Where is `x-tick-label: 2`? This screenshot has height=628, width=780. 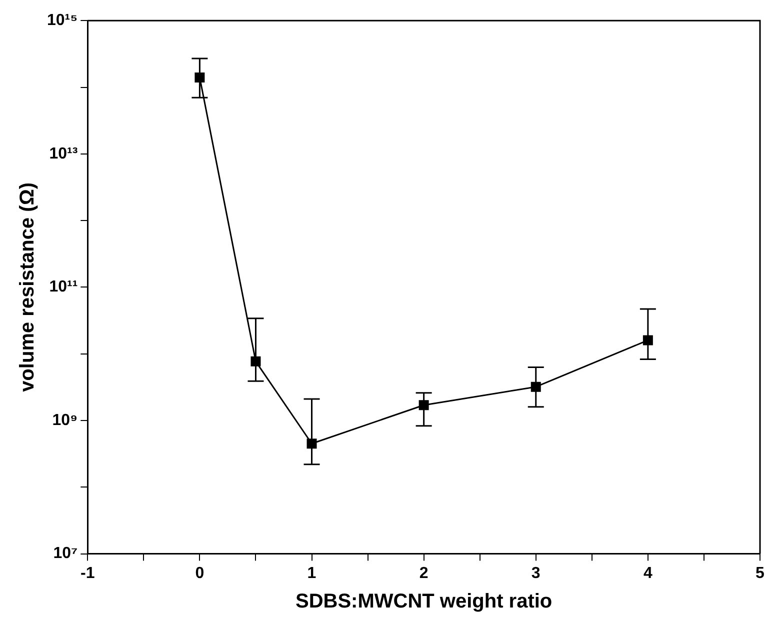
x-tick-label: 2 is located at coordinates (423, 573).